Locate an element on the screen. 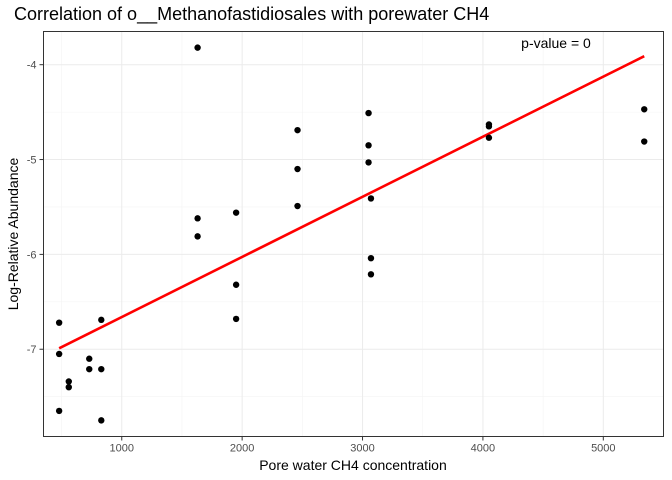  y-tick-label: -4 is located at coordinates (32, 66).